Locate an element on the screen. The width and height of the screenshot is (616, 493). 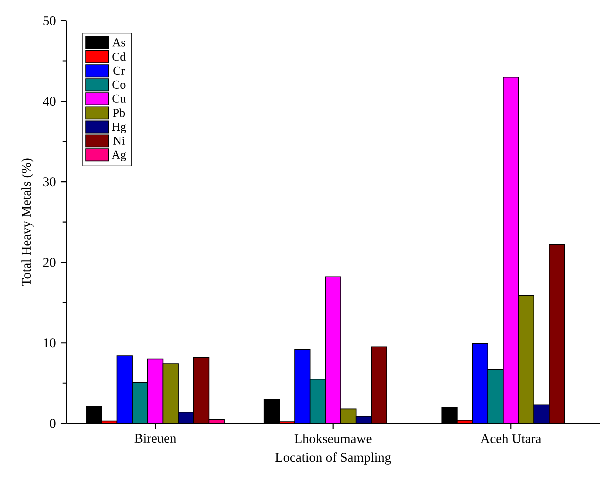
y-axis-title: Total Heavy Metals (%) is located at coordinates (28, 222).